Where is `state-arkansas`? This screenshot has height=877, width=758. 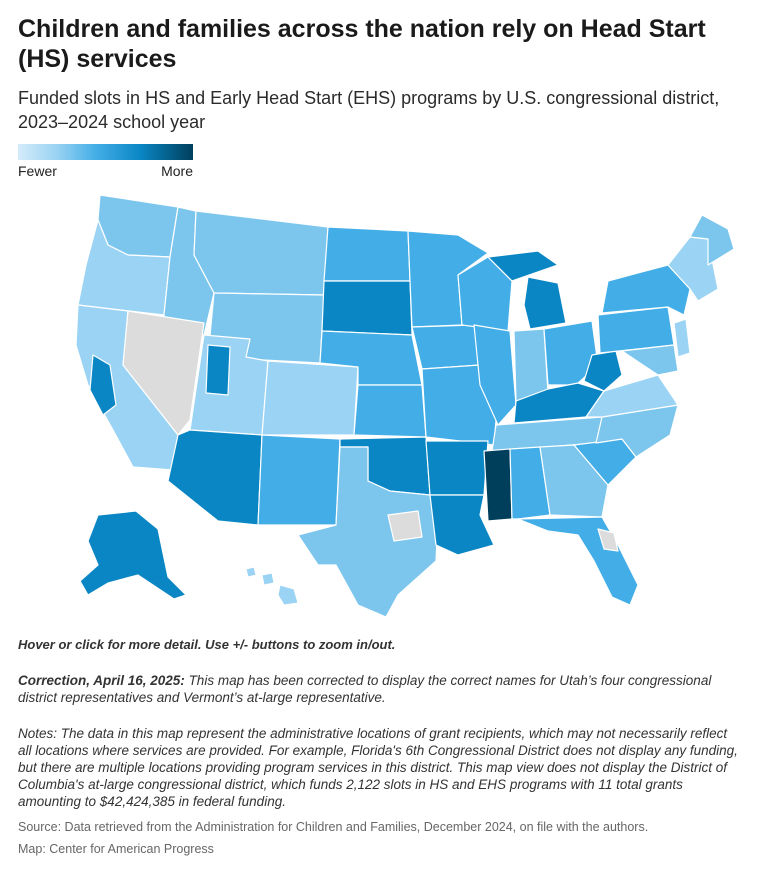 state-arkansas is located at coordinates (457, 468).